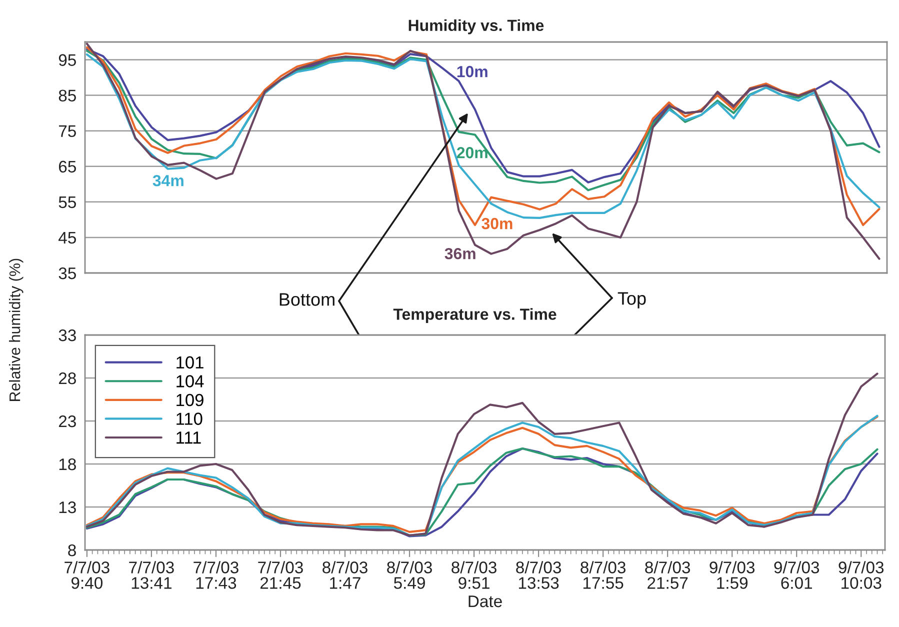 The height and width of the screenshot is (627, 899). I want to click on y-tick-label: 45, so click(67, 238).